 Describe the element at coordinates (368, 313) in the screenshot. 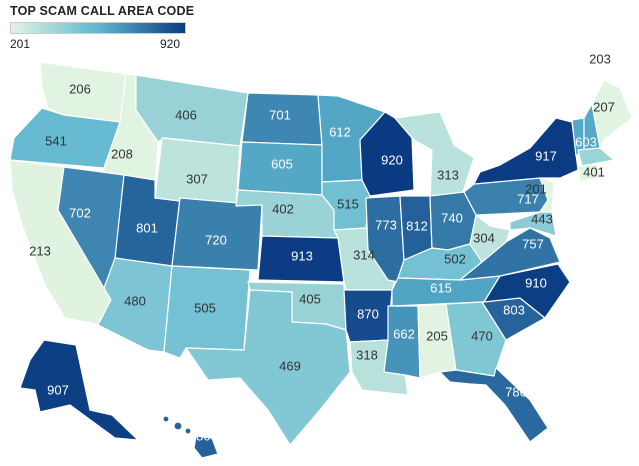

I see `area-code-label-ar: 870` at that location.